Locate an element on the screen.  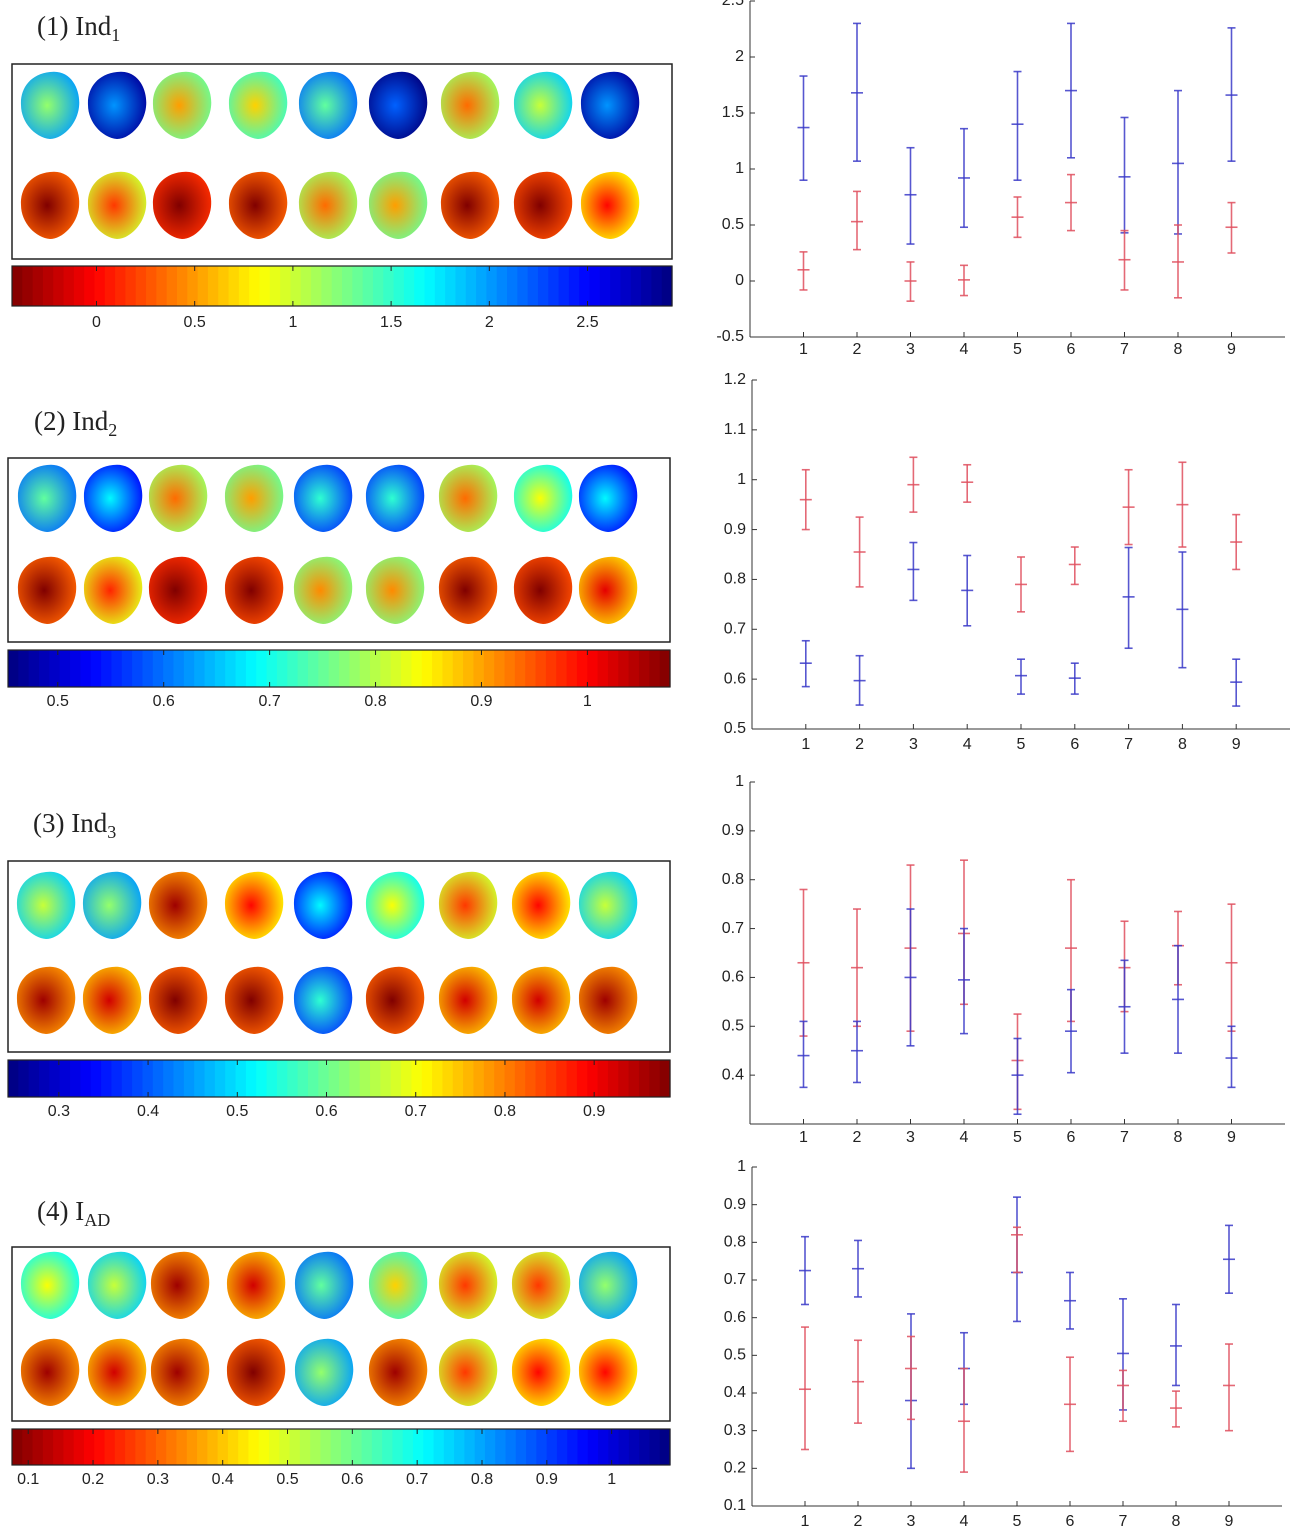
y-tick-label: 1.1 is located at coordinates (735, 429).